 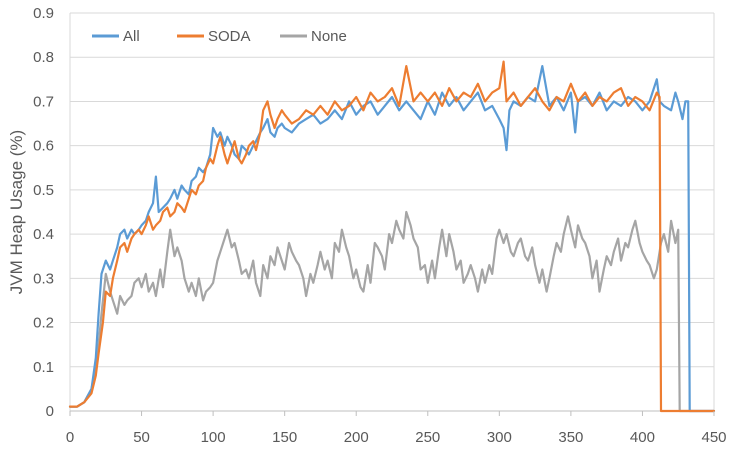 I want to click on x-axis-ticks: 0 50 100 150 200 250 300 350 400 450, so click(x=396, y=428).